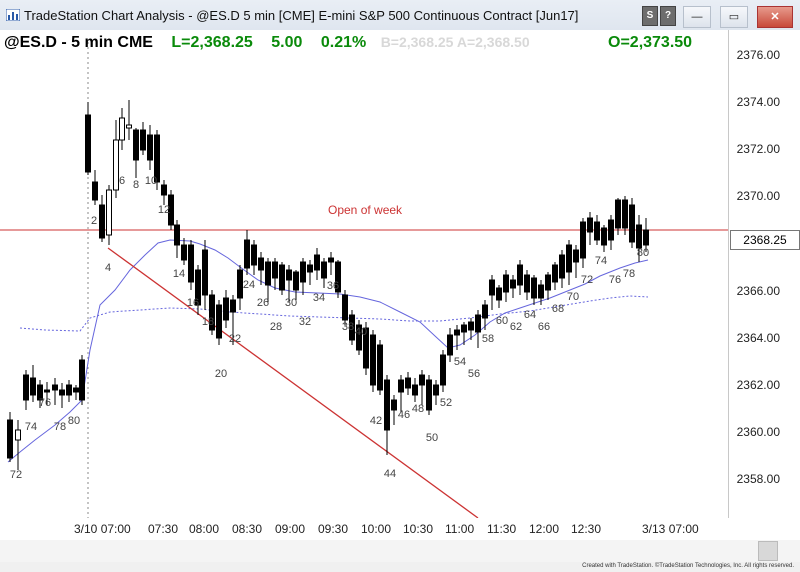 The image size is (800, 572). Describe the element at coordinates (276, 327) in the screenshot. I see `bar-number-label: 28` at that location.